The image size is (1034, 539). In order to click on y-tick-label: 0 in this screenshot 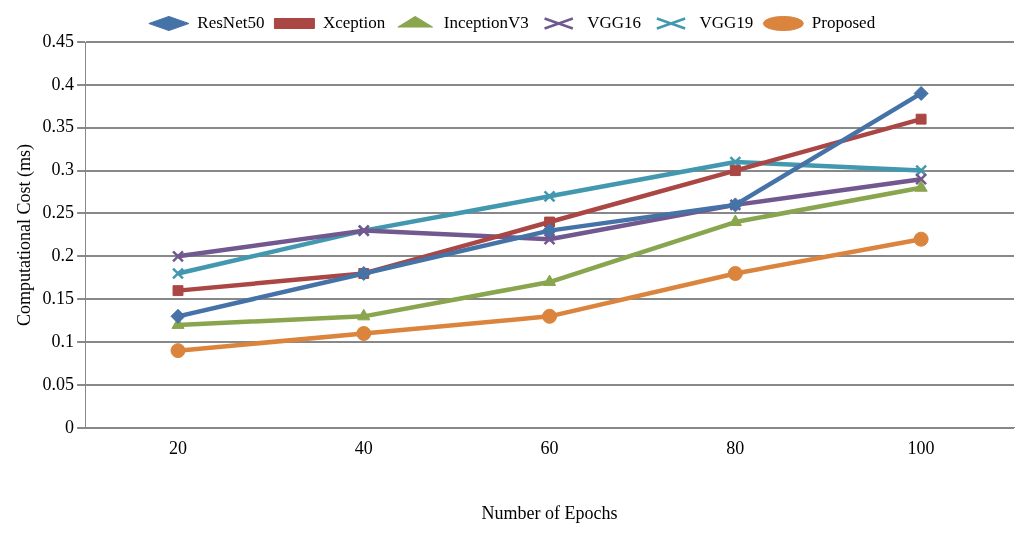, I will do `click(70, 426)`.